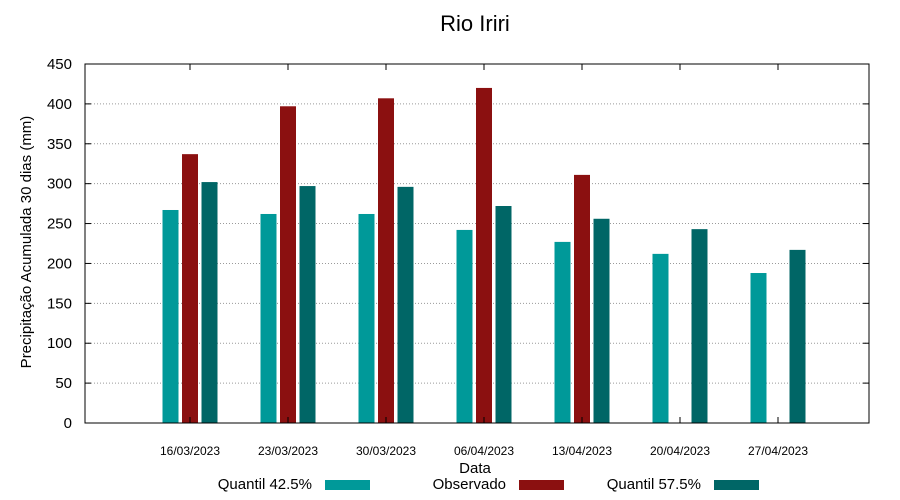  I want to click on x-tick-label: 20/04/2023, so click(680, 451).